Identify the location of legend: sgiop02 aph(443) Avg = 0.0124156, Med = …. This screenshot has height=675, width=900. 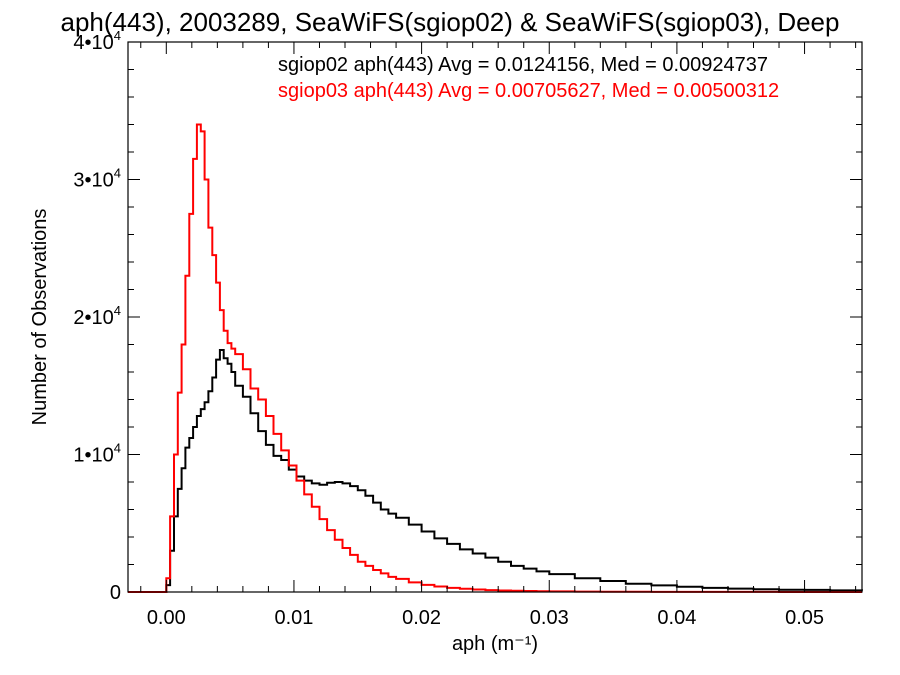
(528, 78).